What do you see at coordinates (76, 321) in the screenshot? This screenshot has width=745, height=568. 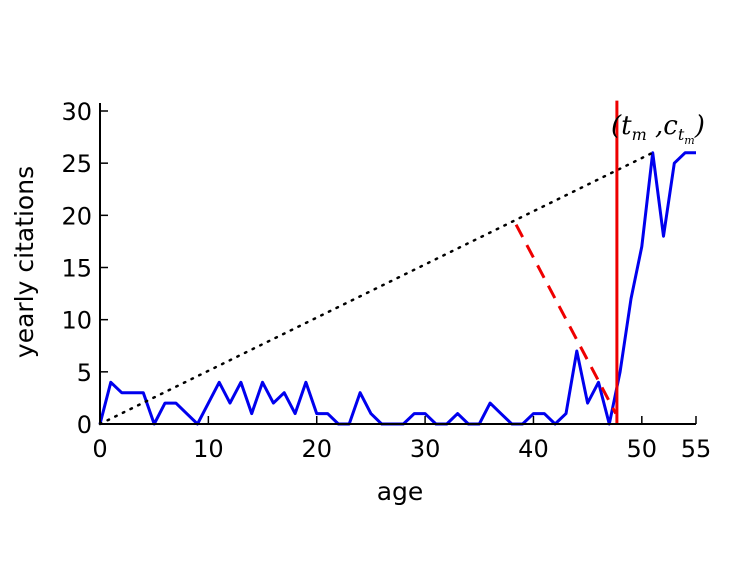 I see `y-tick-label: 10` at bounding box center [76, 321].